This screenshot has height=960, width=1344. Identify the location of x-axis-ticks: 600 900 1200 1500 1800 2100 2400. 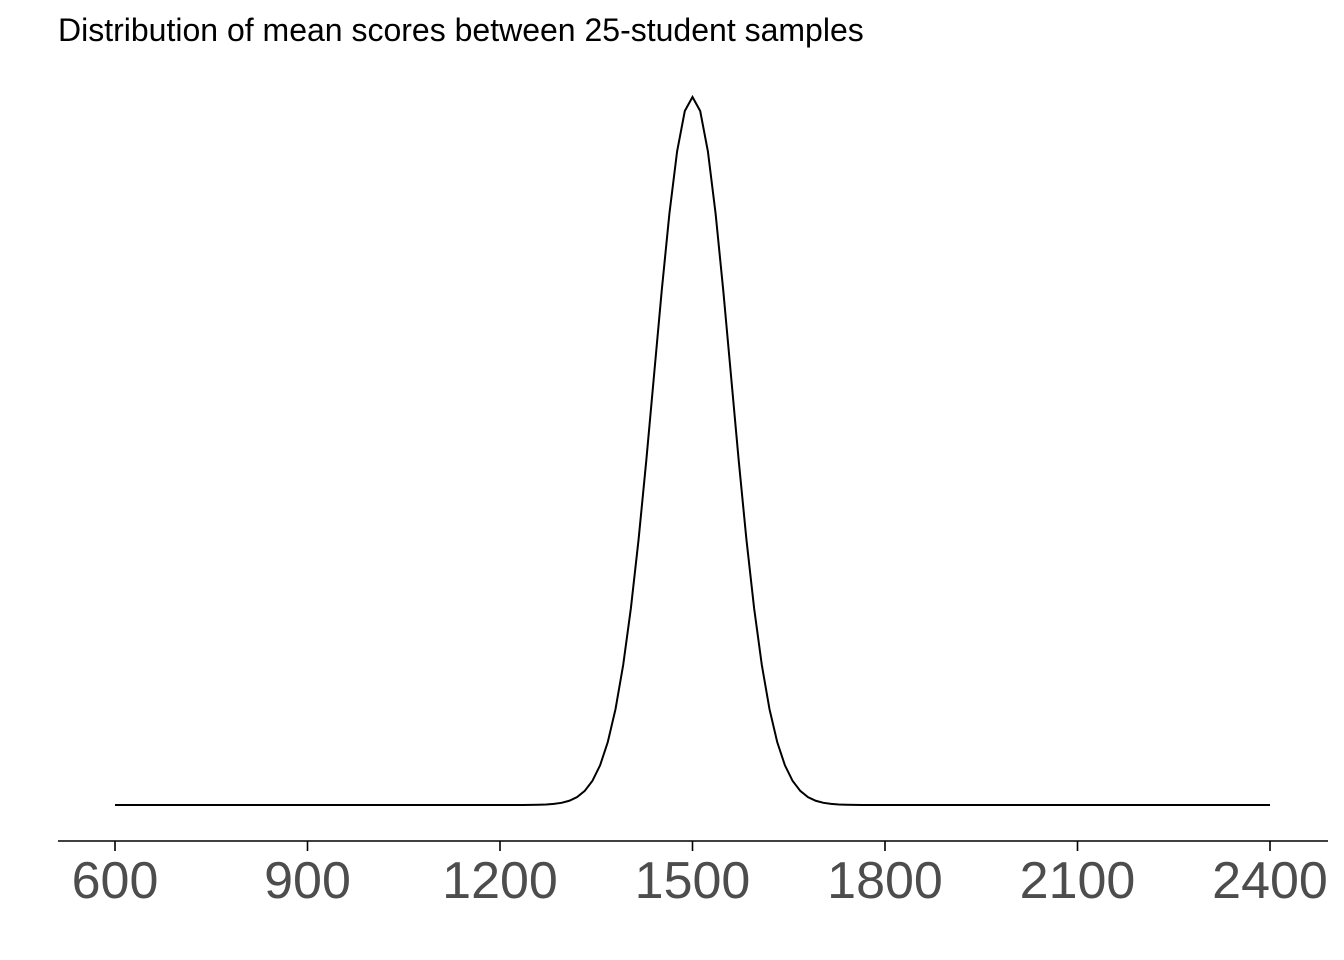
(700, 875).